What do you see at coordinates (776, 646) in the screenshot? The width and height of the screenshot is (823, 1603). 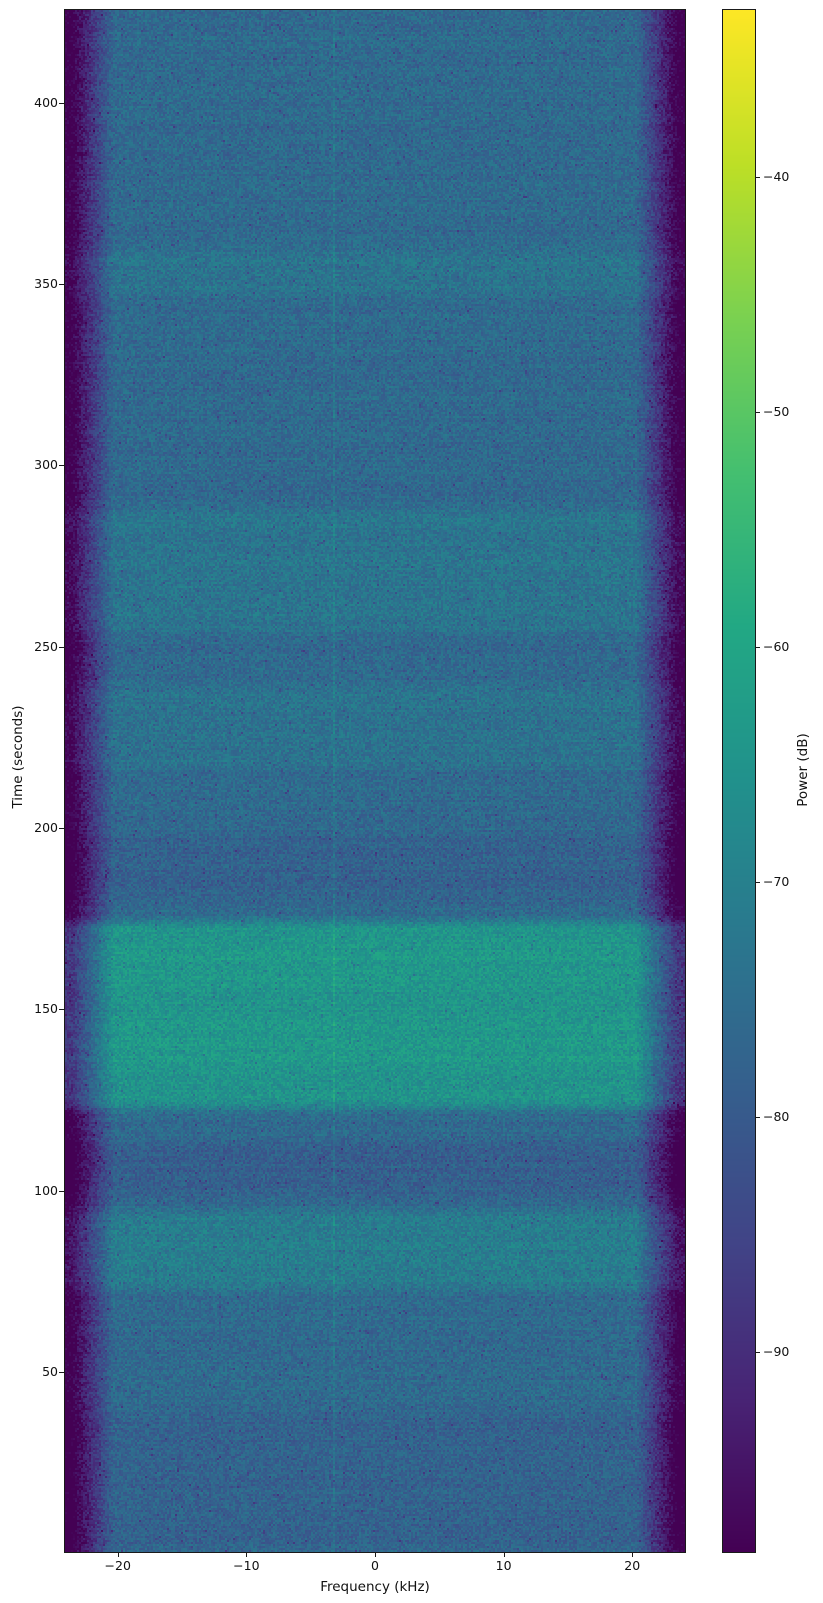 I see `colorbar-tick-label: −60` at bounding box center [776, 646].